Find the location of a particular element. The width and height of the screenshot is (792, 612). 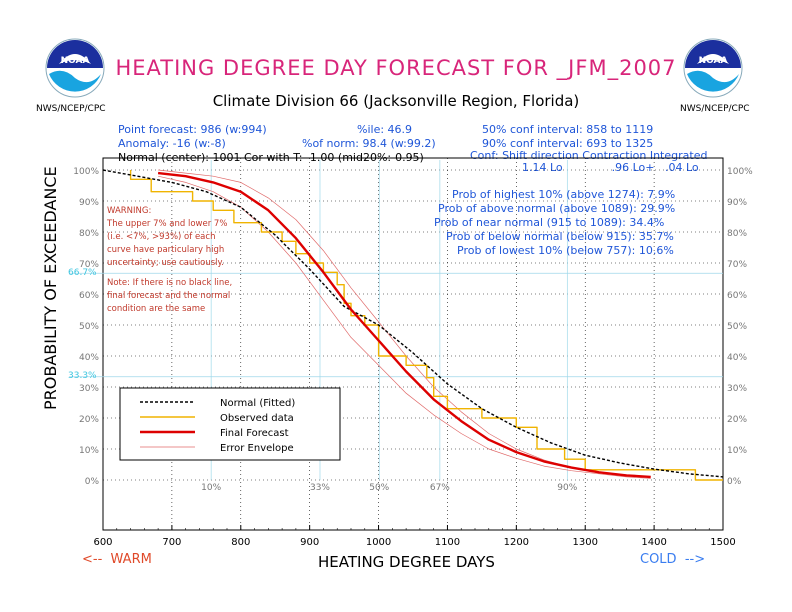

x-tick-label: 700 is located at coordinates (171, 542).